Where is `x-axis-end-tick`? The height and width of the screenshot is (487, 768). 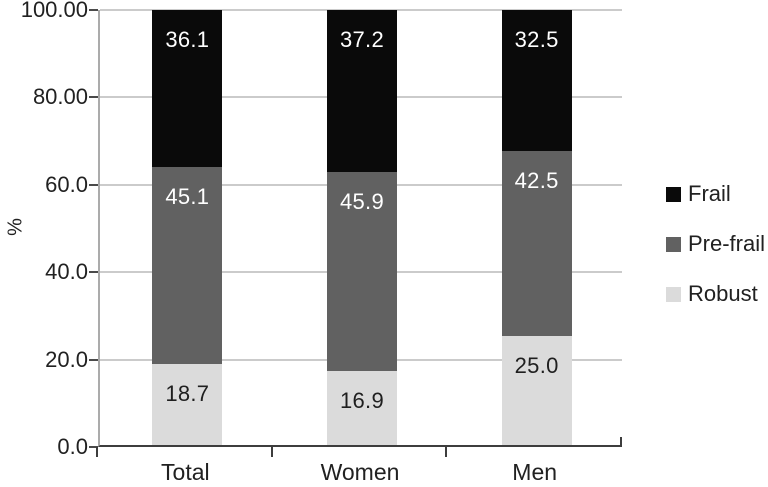 x-axis-end-tick is located at coordinates (621, 442).